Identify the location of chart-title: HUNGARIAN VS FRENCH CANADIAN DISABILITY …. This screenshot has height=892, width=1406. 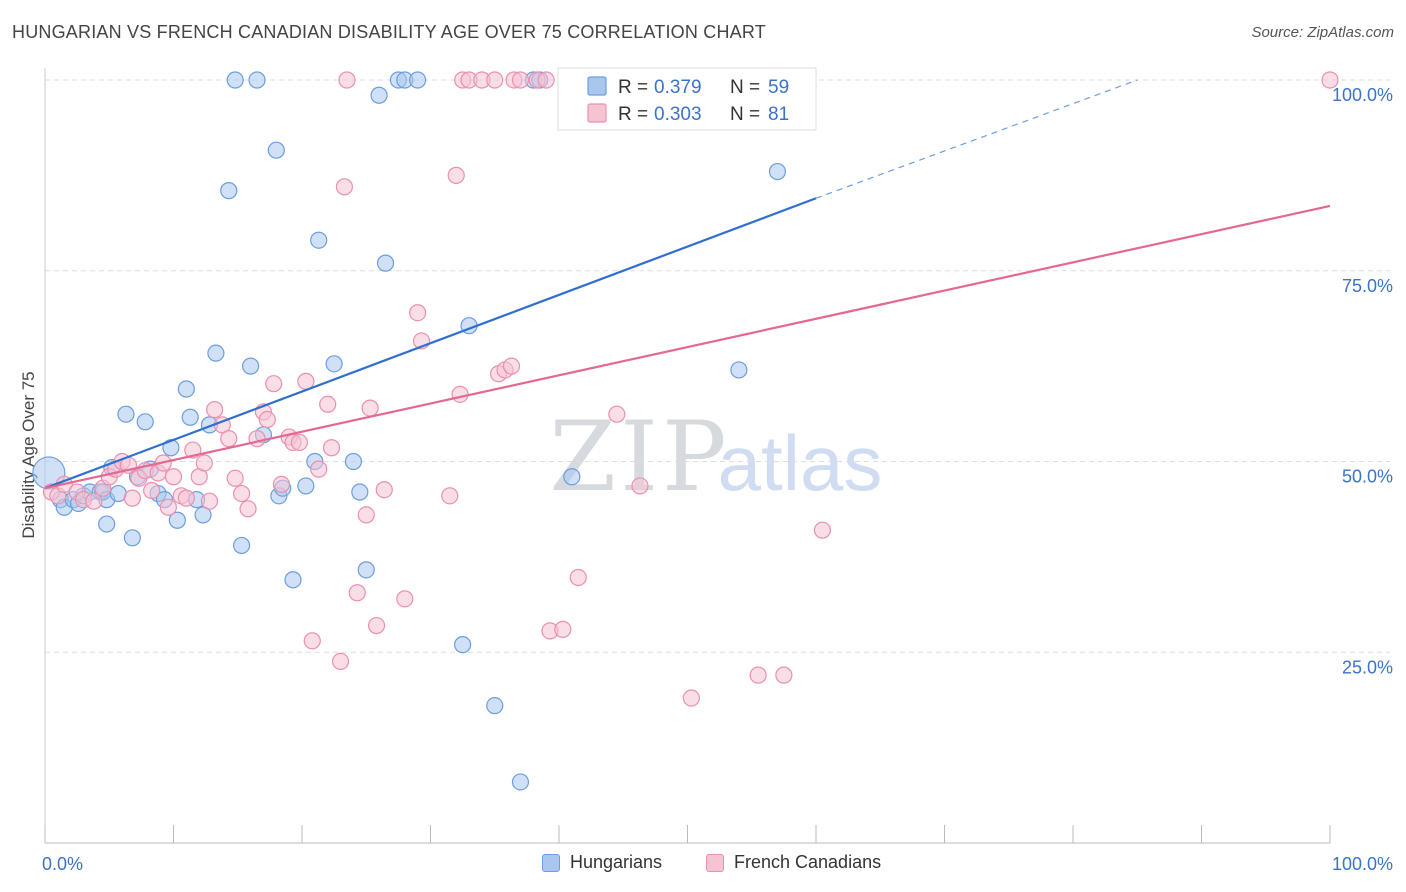
(389, 32).